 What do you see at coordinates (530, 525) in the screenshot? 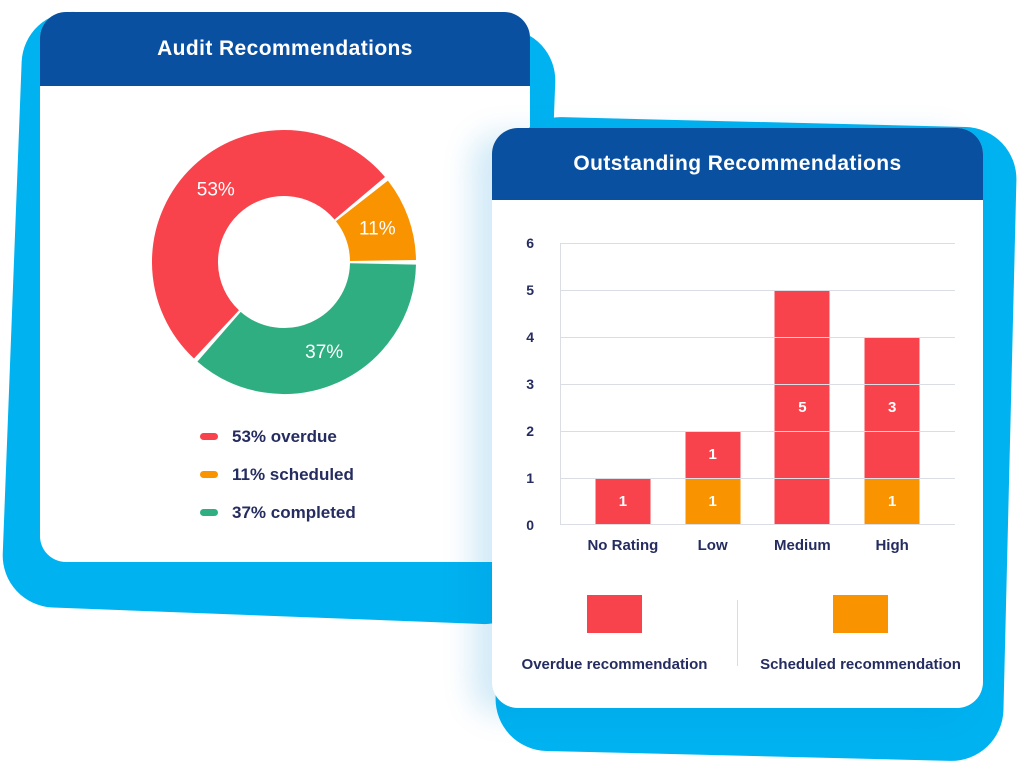
I see `y-axis-tick-label: 0` at bounding box center [530, 525].